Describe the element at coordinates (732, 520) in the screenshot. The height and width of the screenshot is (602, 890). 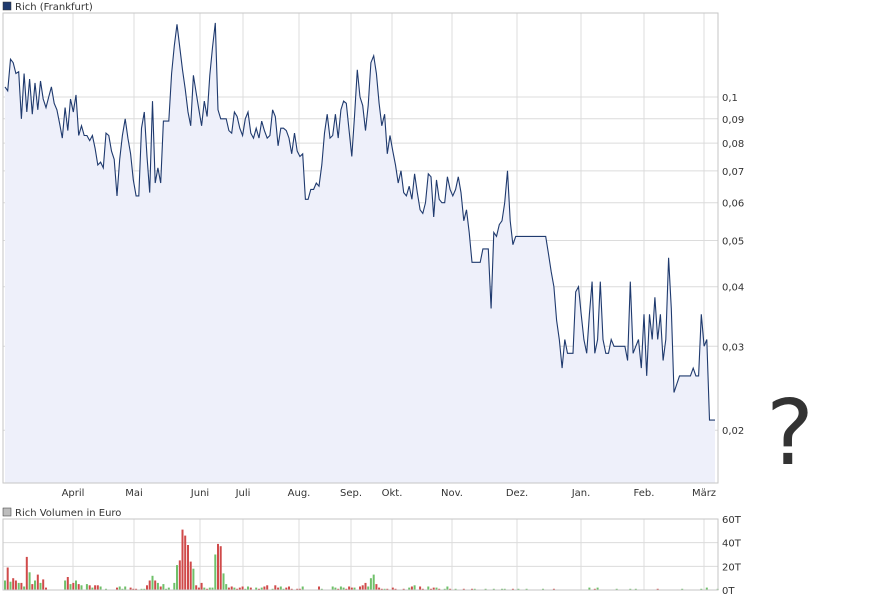
I see `volume-y-tick-label: 60T` at that location.